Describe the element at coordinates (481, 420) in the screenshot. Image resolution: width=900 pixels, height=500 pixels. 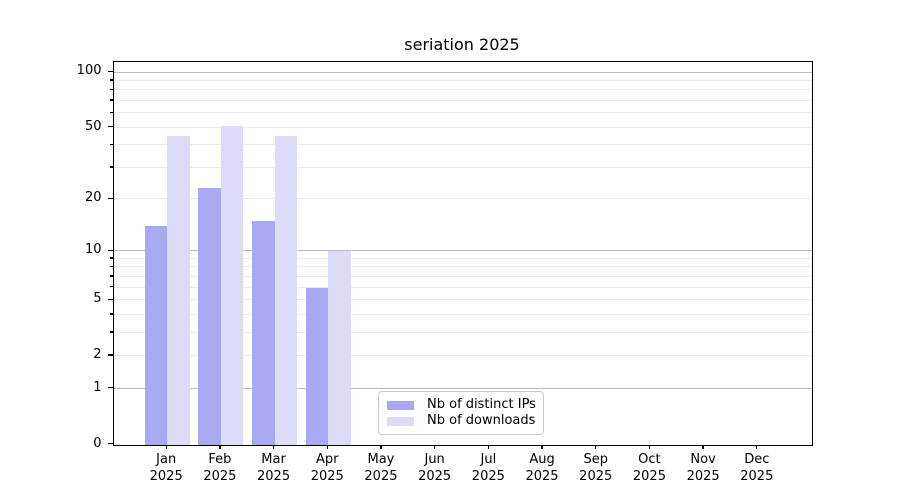
I see `legend-label-downloads: Nb of downloads` at that location.